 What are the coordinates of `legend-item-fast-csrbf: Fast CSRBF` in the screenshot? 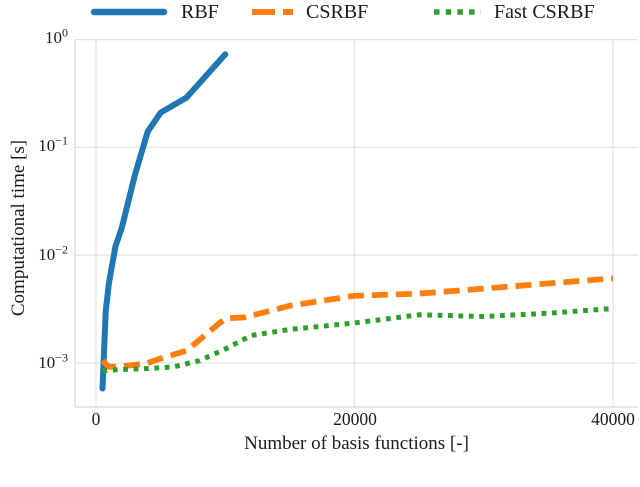 It's located at (514, 12).